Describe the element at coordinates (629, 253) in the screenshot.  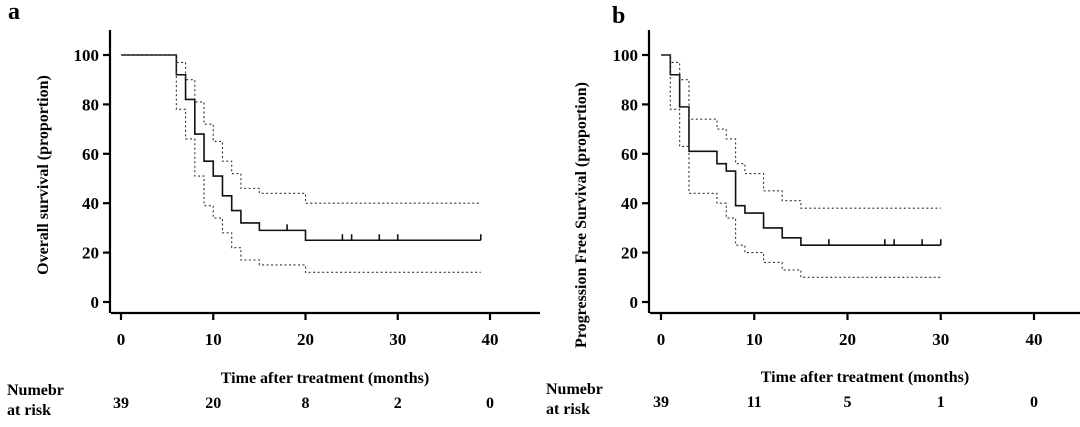
I see `panel-b-y-tick-label: 20` at that location.